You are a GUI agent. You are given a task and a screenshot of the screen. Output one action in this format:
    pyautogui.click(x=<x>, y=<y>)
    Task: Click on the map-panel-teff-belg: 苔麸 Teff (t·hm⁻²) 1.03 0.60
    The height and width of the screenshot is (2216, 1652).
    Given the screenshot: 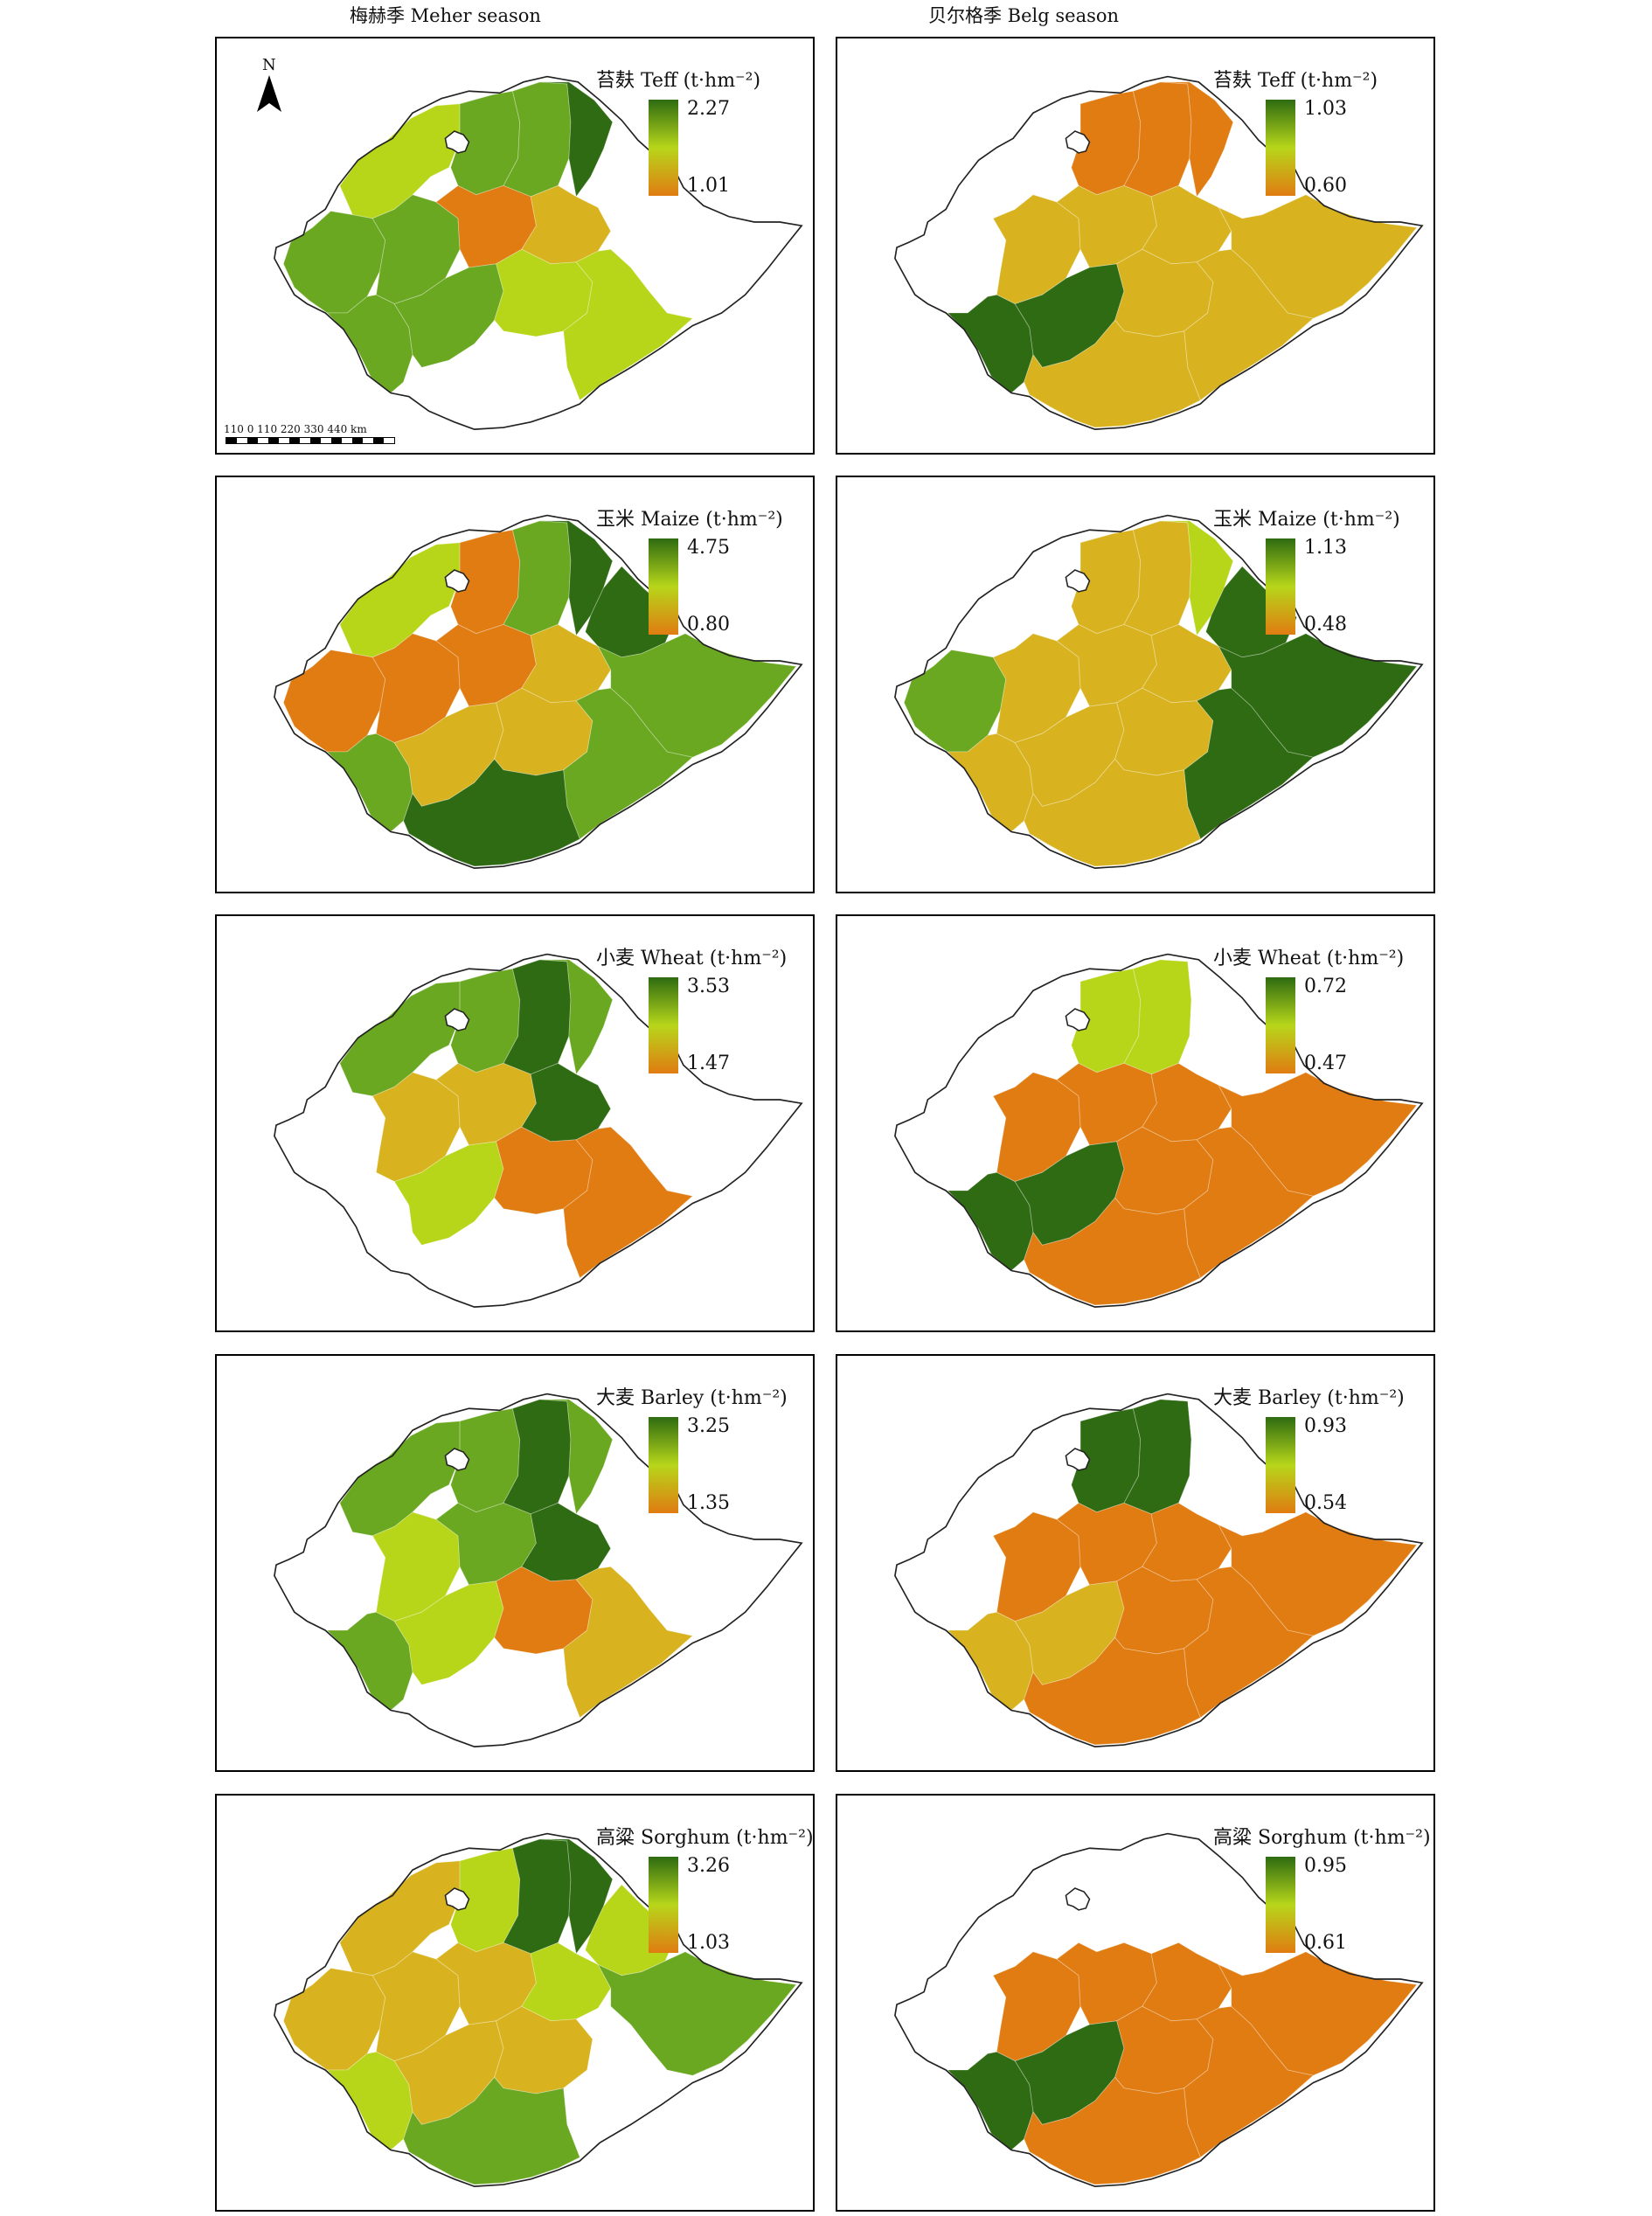 What is the action you would take?
    pyautogui.click(x=1135, y=246)
    